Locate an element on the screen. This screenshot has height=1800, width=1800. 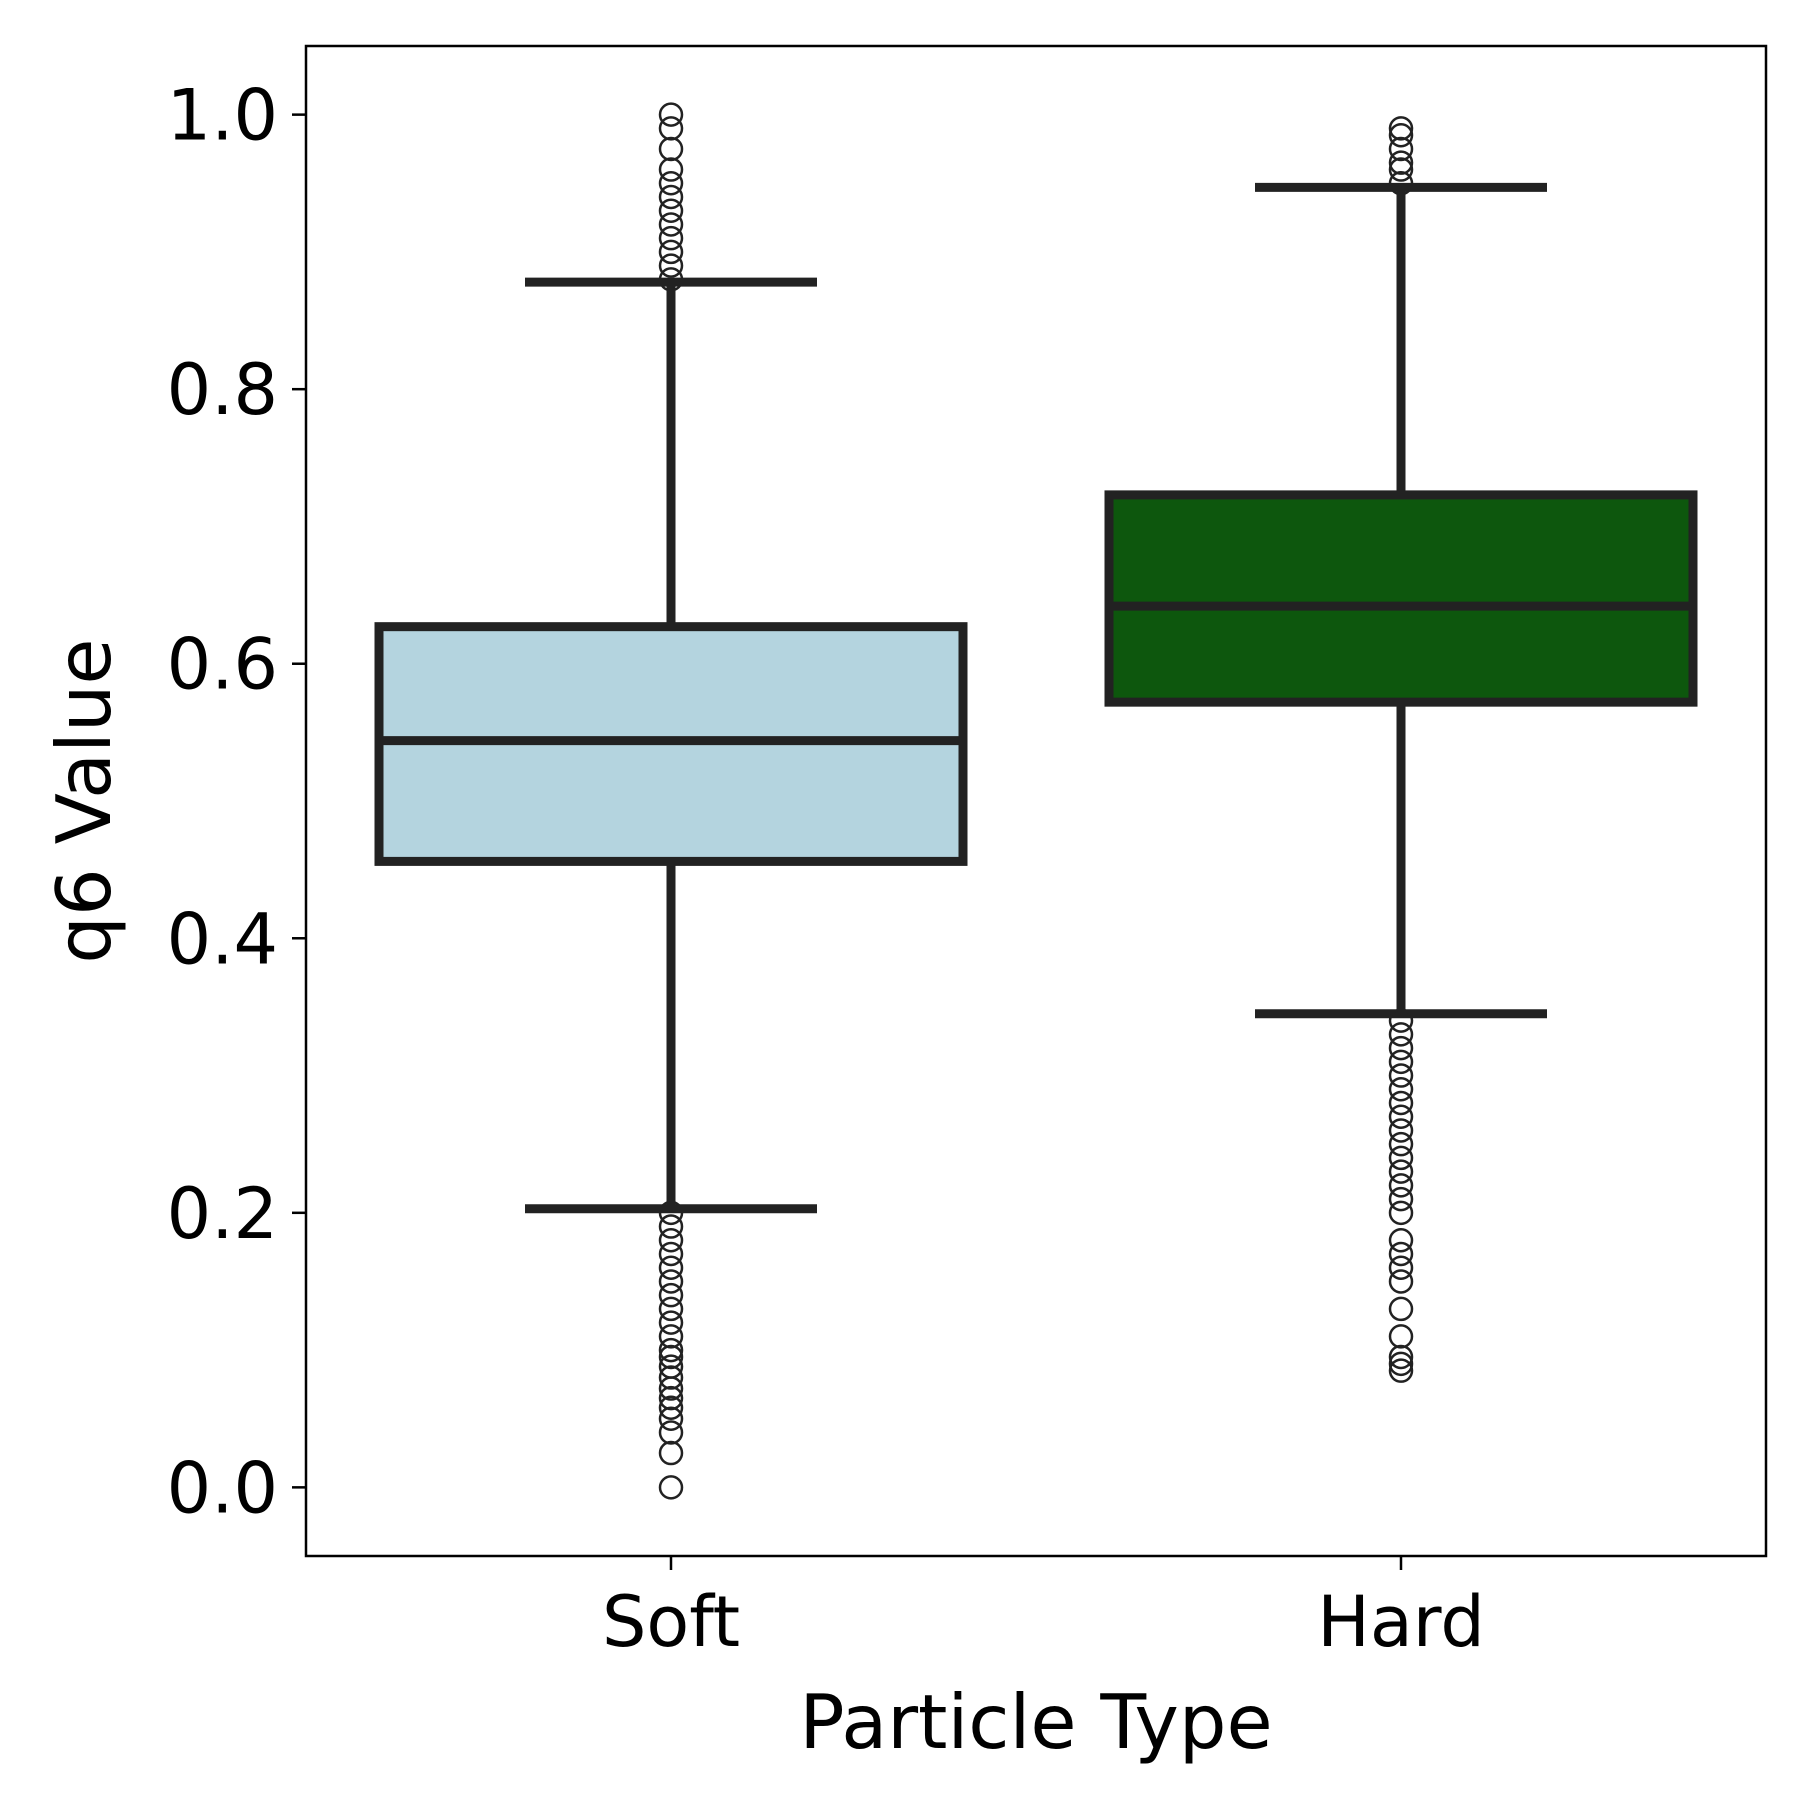
y-tick-label: 0.0 is located at coordinates (222, 1488).